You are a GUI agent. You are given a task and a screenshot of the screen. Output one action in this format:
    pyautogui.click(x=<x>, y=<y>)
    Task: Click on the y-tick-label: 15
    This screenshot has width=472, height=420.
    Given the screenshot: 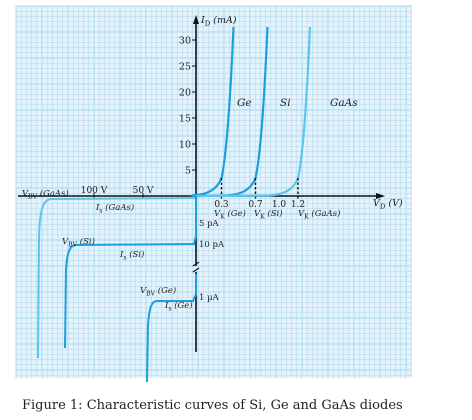 What is the action you would take?
    pyautogui.click(x=185, y=119)
    